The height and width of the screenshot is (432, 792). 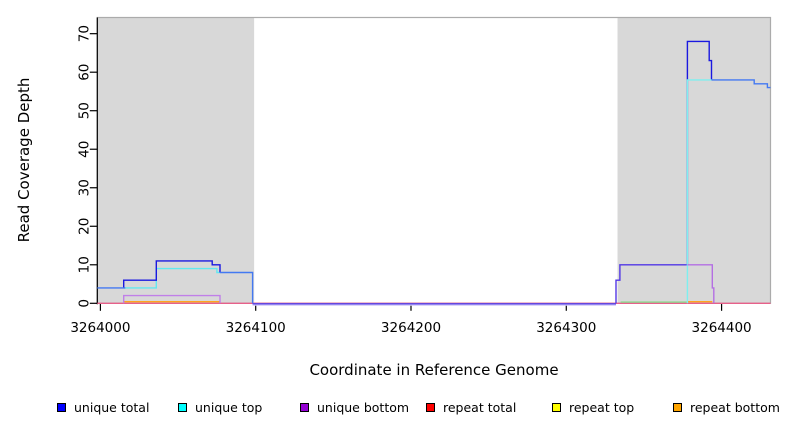 I want to click on legend-item-unique-bottom: unique bottom, so click(x=355, y=407).